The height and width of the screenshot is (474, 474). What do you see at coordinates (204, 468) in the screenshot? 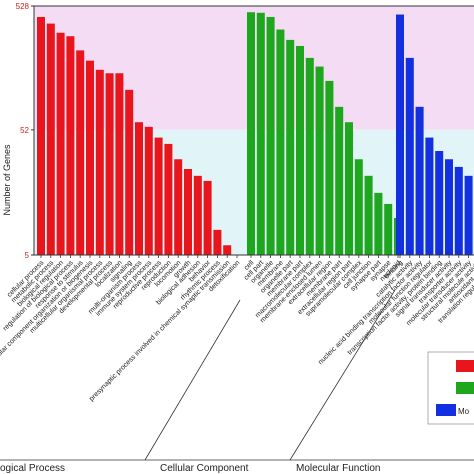
I see `group-title-cc: Cellular Component` at bounding box center [204, 468].